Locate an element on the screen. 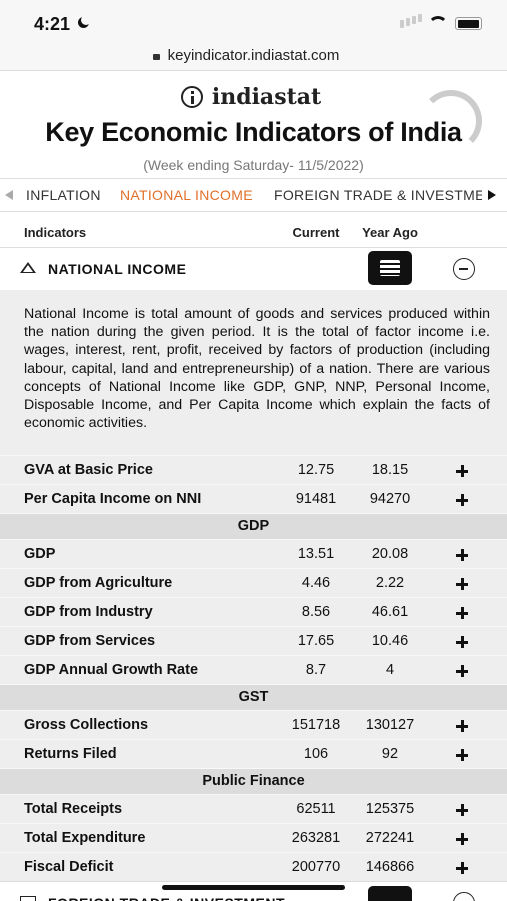  current-value: 151718 is located at coordinates (316, 725).